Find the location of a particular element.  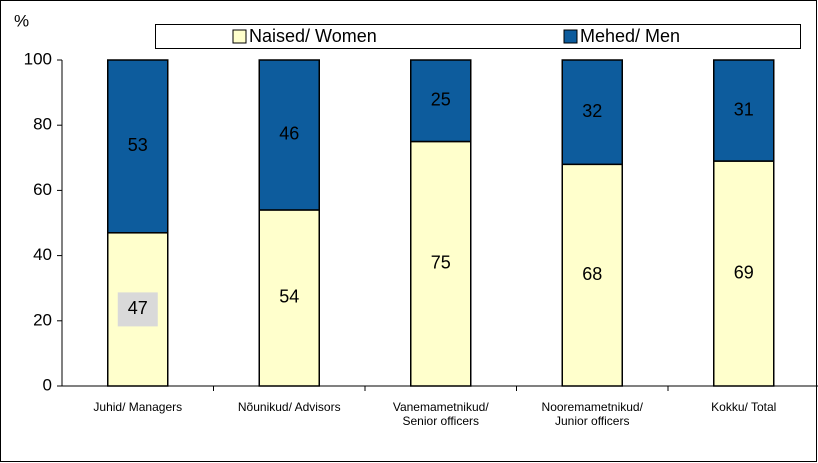

x-tick-label: Nooremametnikud/ Junior officers is located at coordinates (592, 414).